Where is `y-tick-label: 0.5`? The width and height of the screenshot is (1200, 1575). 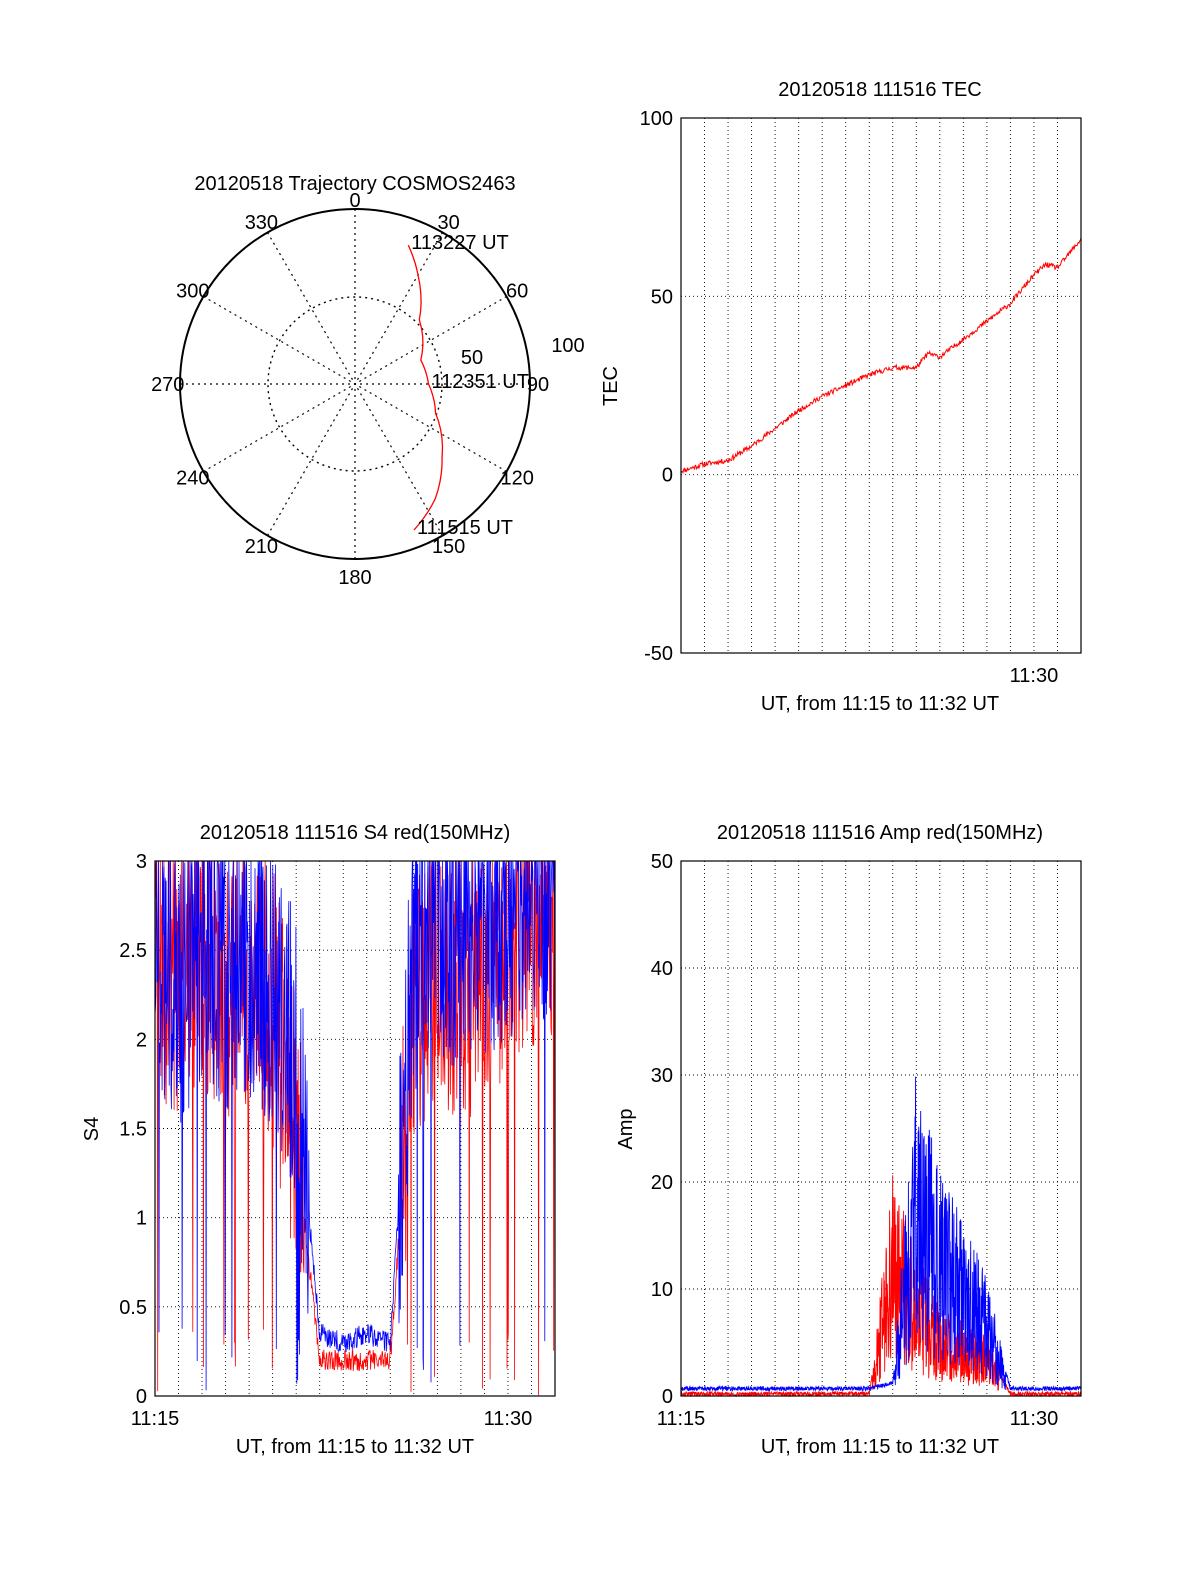
y-tick-label: 0.5 is located at coordinates (133, 1308).